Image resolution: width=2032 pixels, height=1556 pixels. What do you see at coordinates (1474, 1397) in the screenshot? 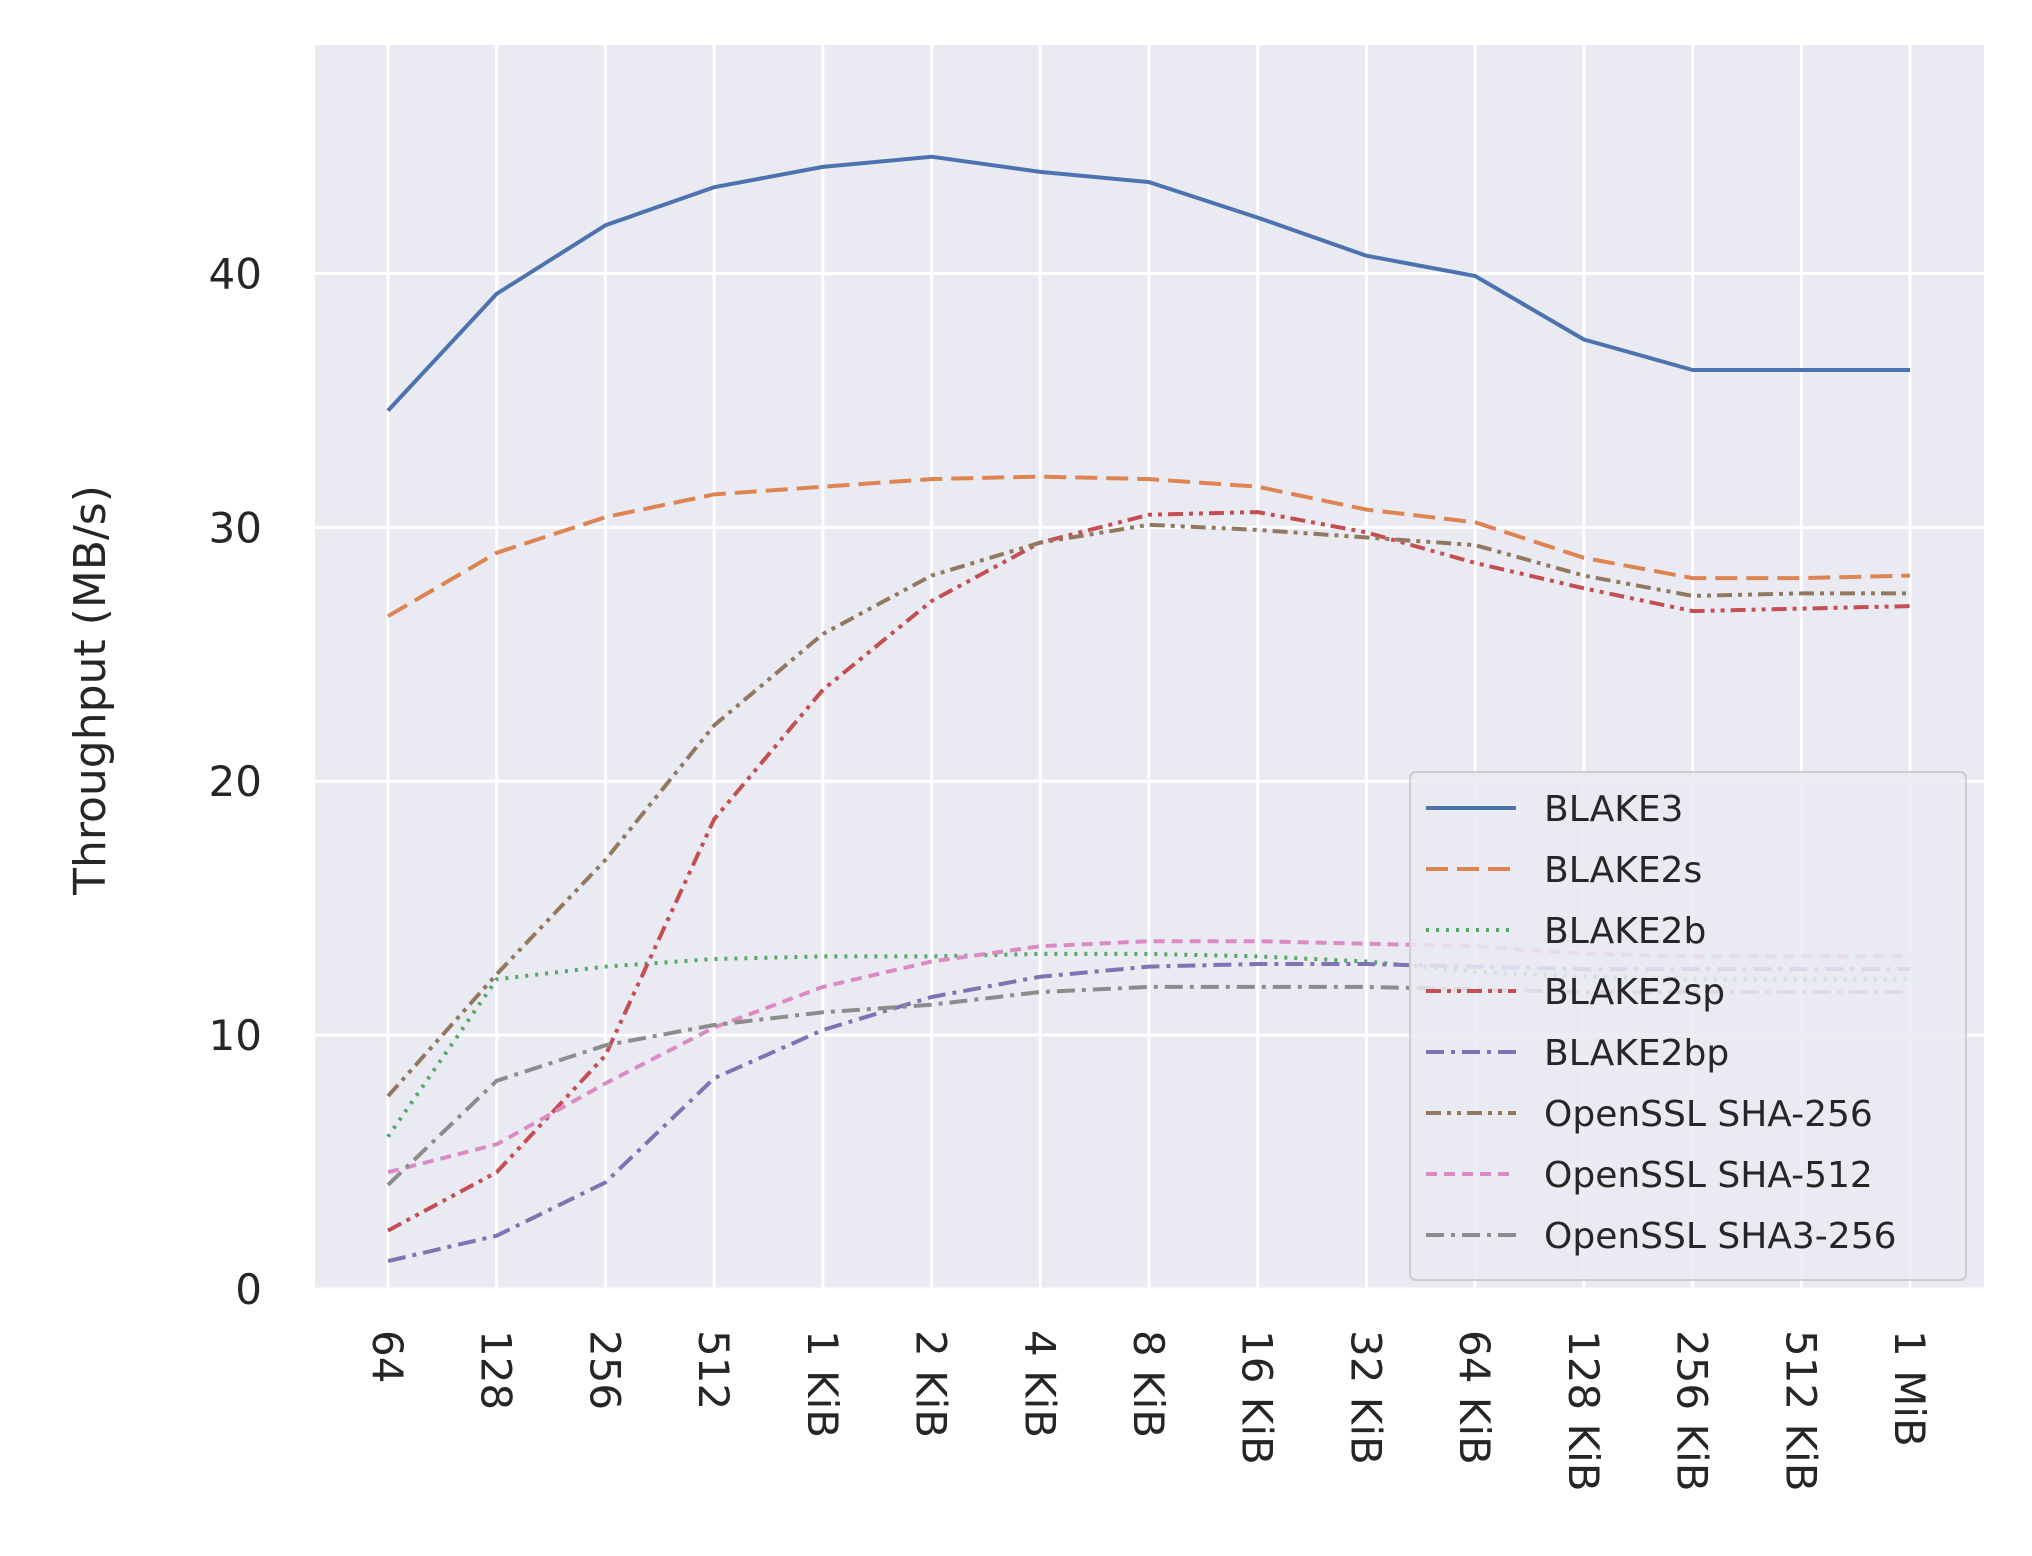
I see `x-tick-label: 64 KiB` at bounding box center [1474, 1397].